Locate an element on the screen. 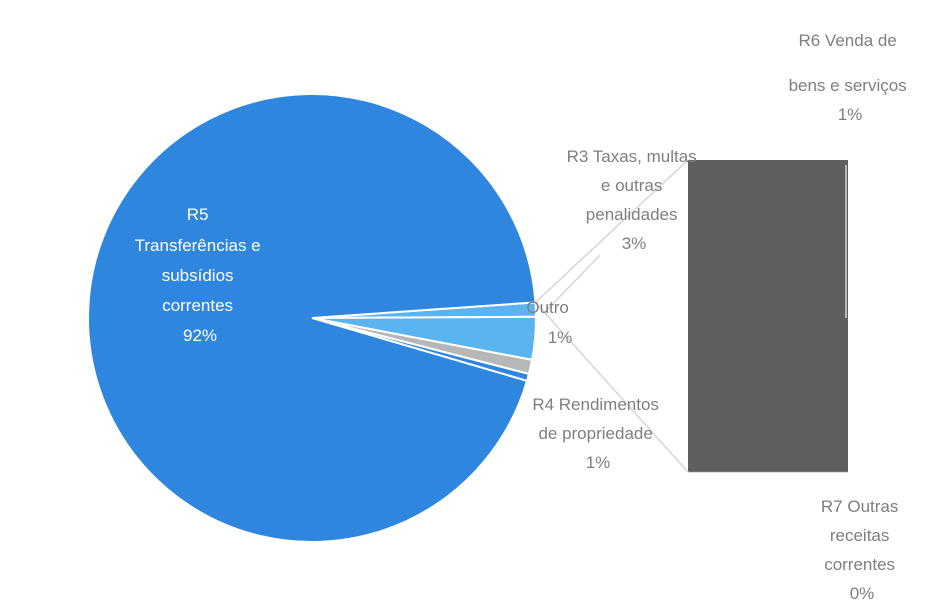 The height and width of the screenshot is (616, 930). bar-label-r6: R6 Venda de bens e serviços 1% is located at coordinates (850, 77).